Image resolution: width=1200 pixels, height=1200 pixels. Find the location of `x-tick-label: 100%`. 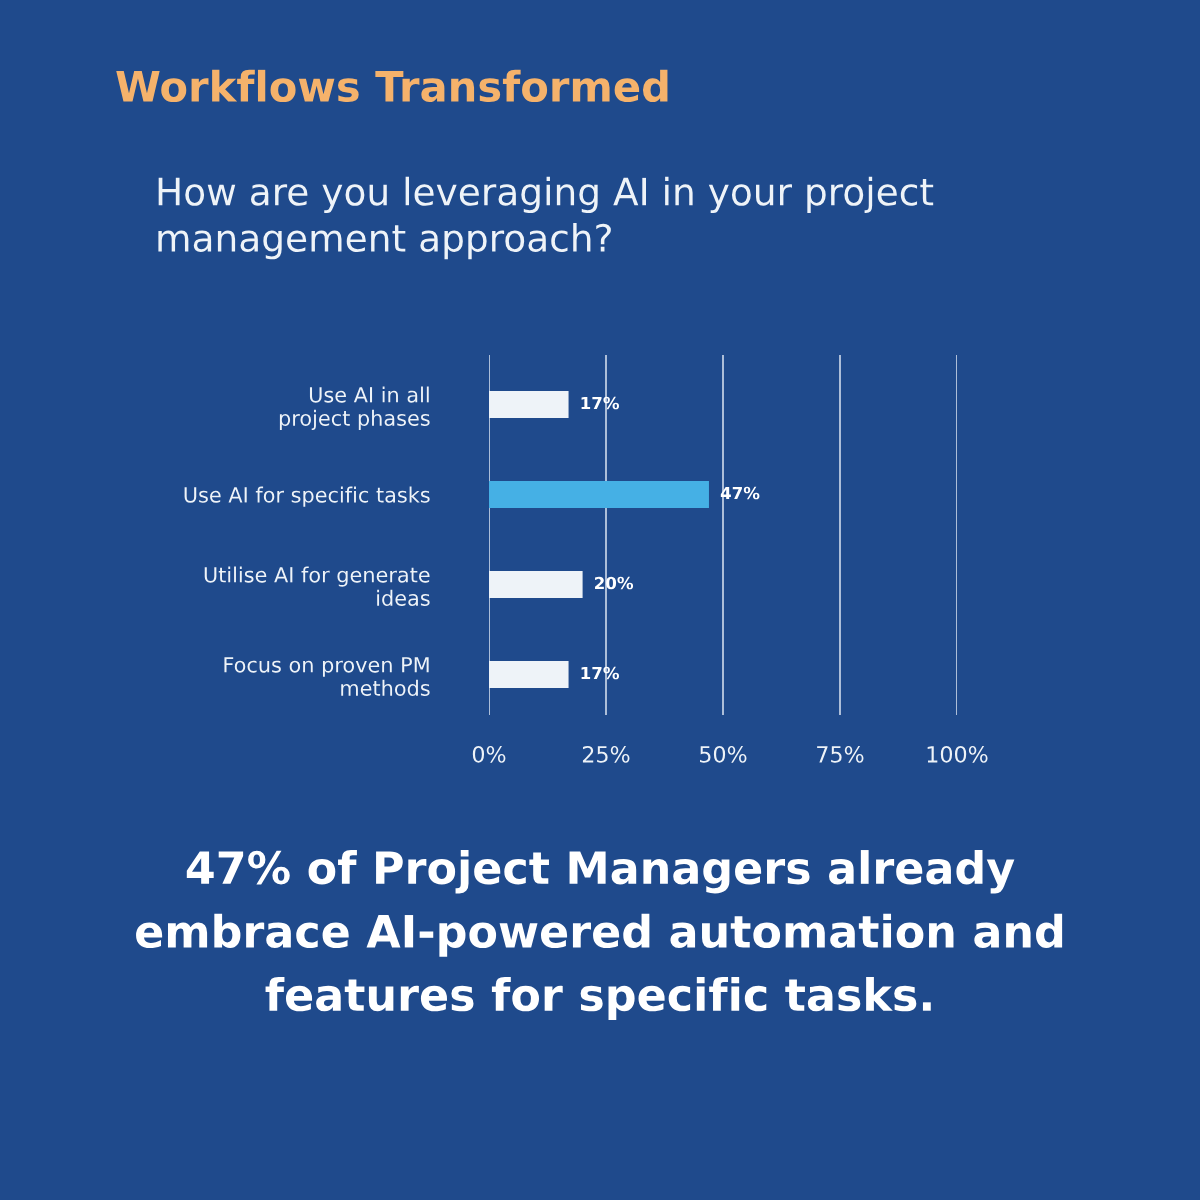

x-tick-label: 100% is located at coordinates (957, 754).